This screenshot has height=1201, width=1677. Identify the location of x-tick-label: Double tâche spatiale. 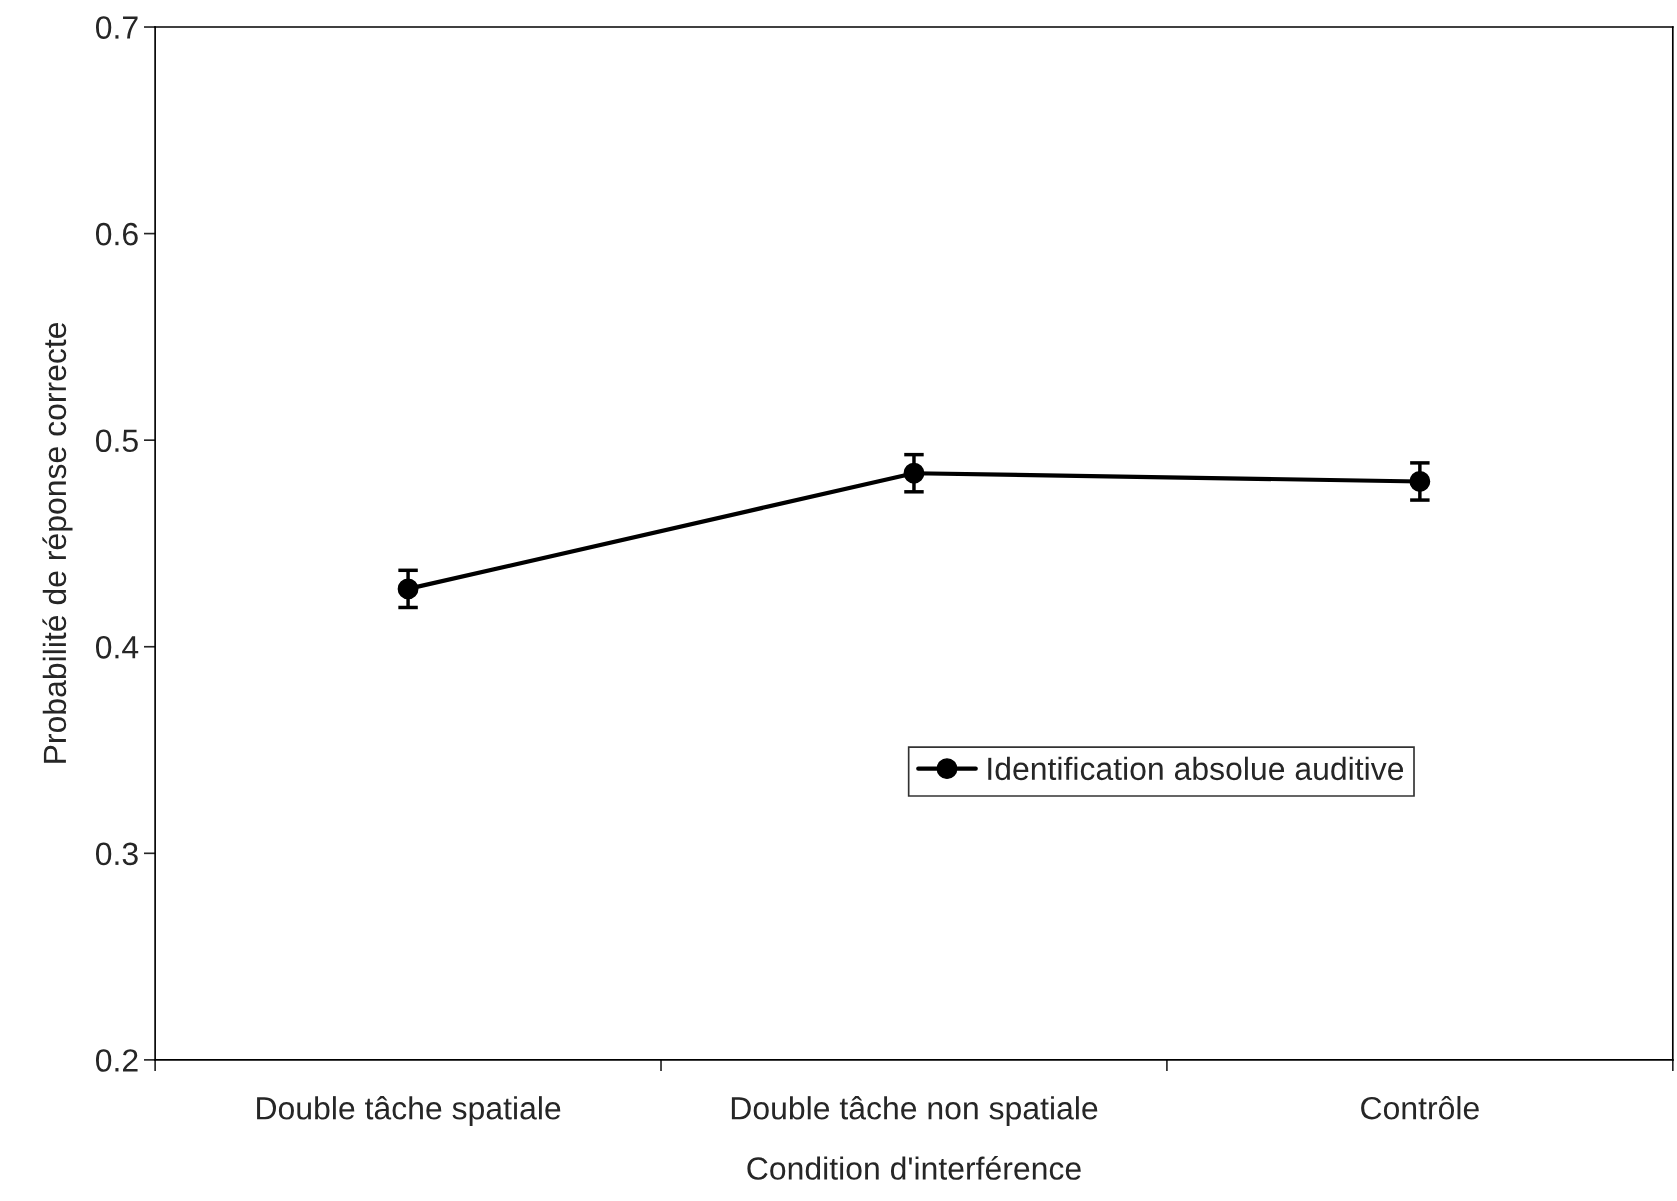
(409, 1111).